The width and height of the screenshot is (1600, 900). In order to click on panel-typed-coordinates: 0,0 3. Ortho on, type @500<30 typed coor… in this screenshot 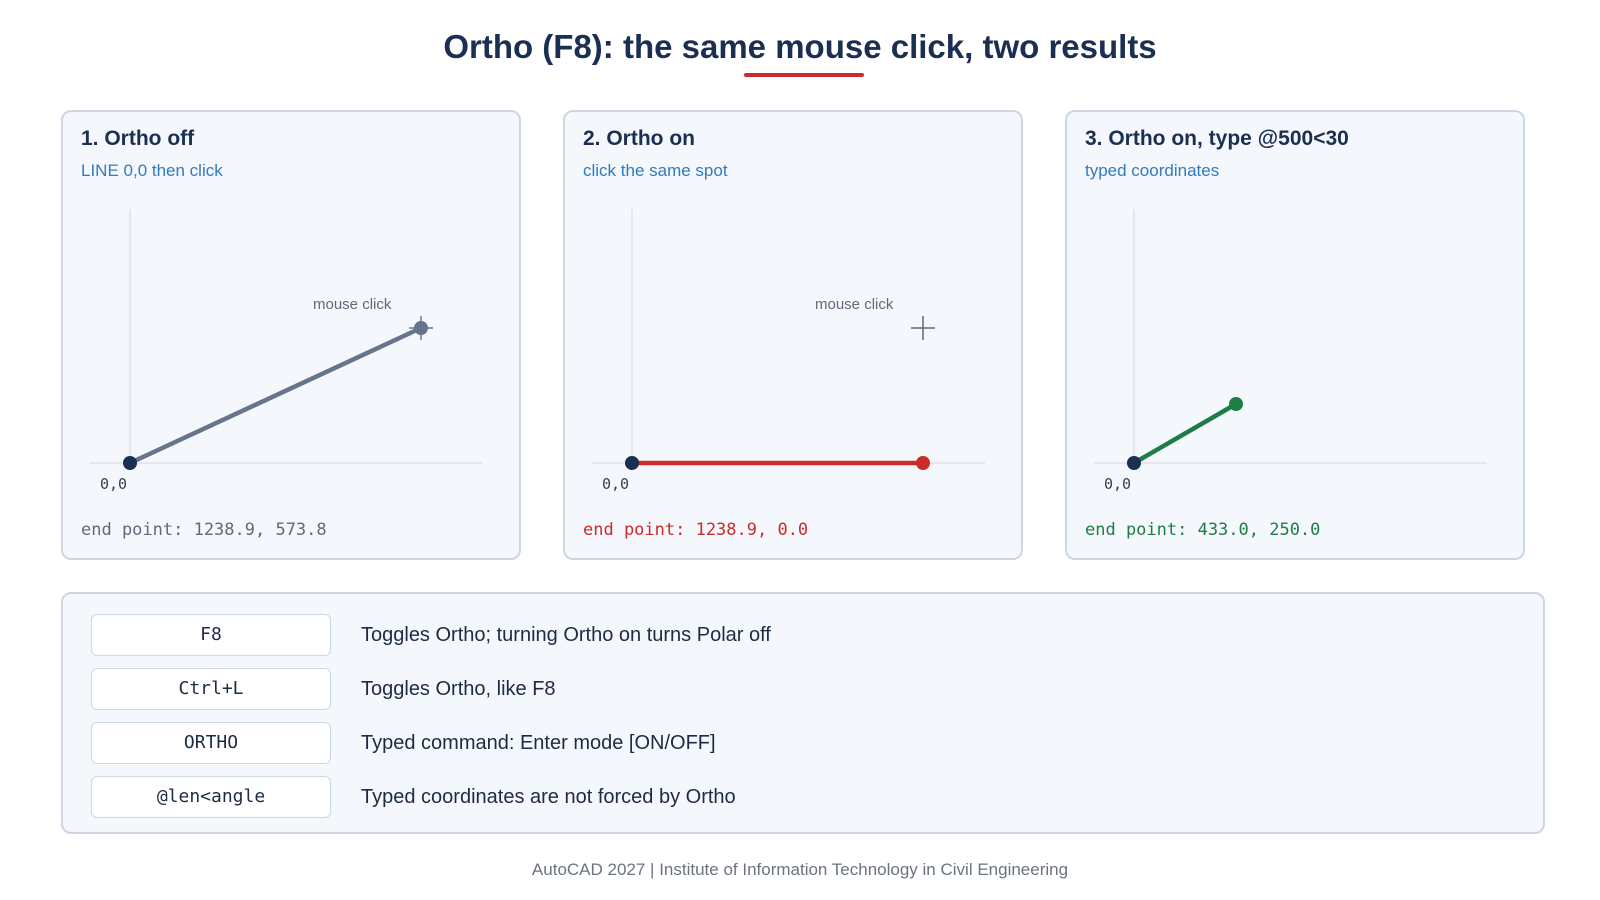, I will do `click(1295, 335)`.